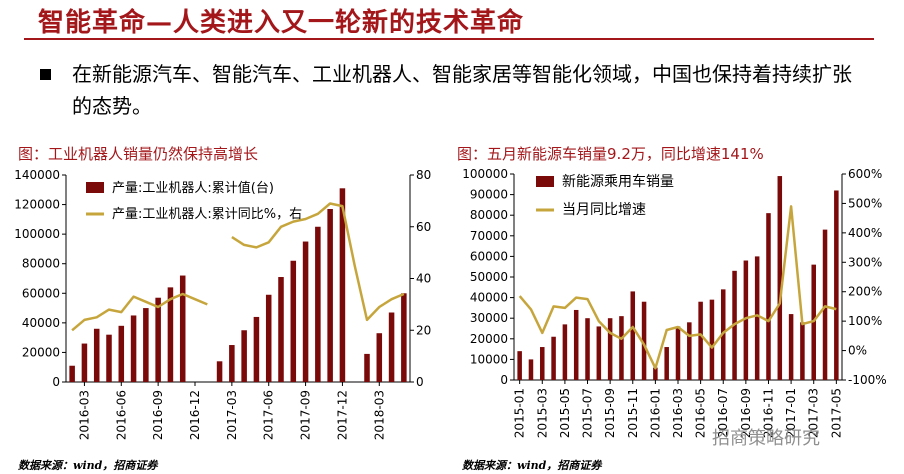 Image resolution: width=904 pixels, height=474 pixels. Describe the element at coordinates (865, 292) in the screenshot. I see `y-right-tick-label: 200%` at that location.